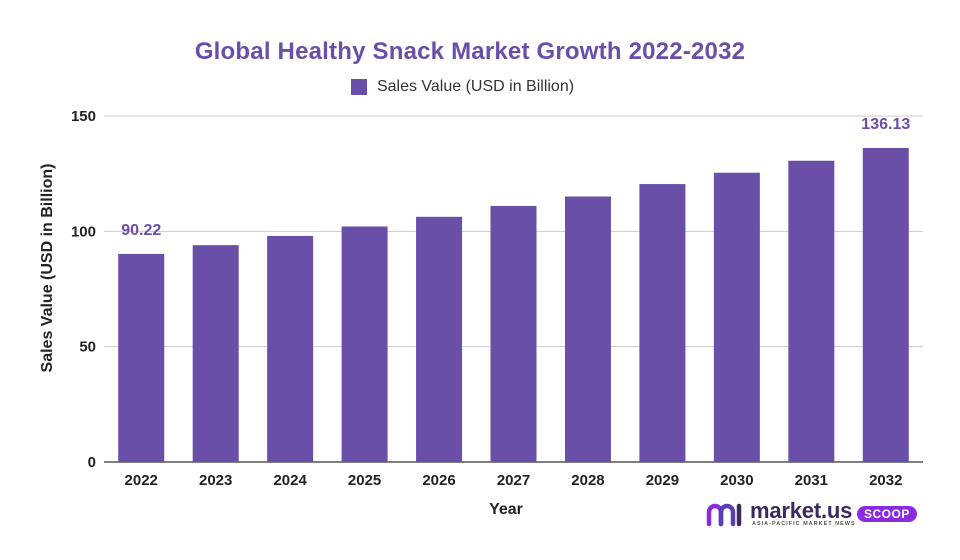 The image size is (960, 560). What do you see at coordinates (215, 480) in the screenshot?
I see `x-tick-label: 2023` at bounding box center [215, 480].